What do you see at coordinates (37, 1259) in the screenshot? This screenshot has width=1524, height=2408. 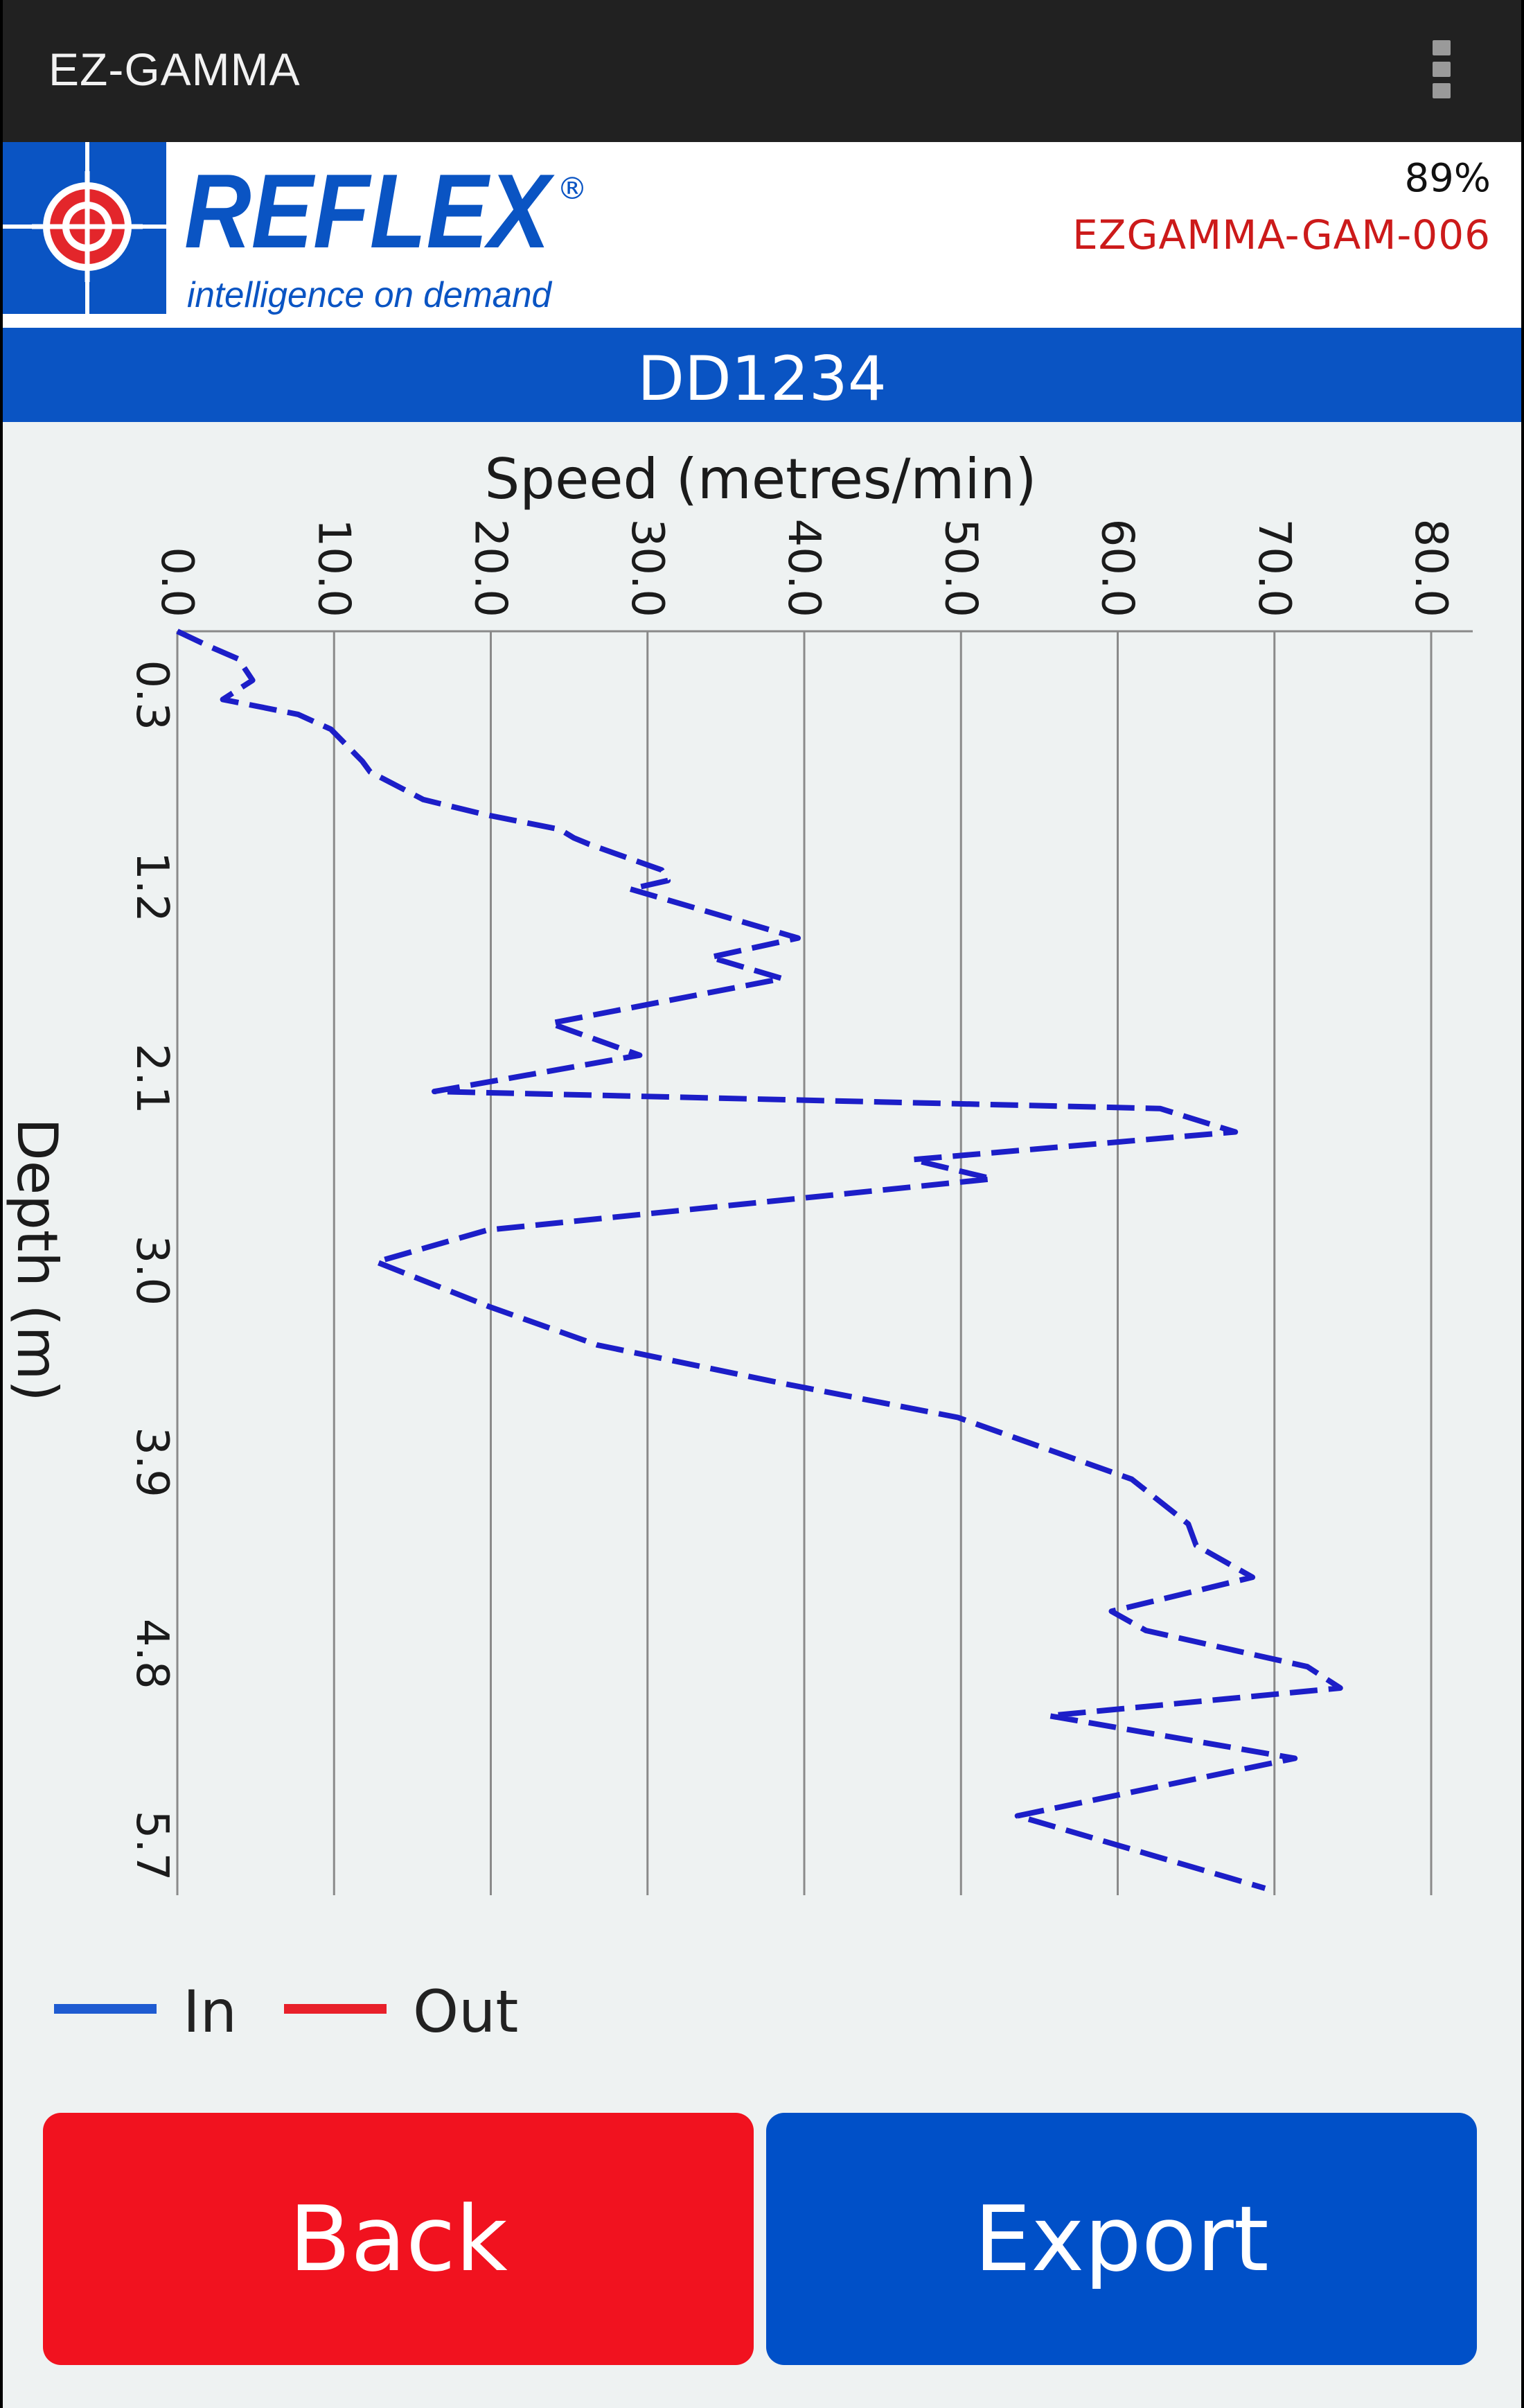 I see `y-axis-title: Depth (m)` at bounding box center [37, 1259].